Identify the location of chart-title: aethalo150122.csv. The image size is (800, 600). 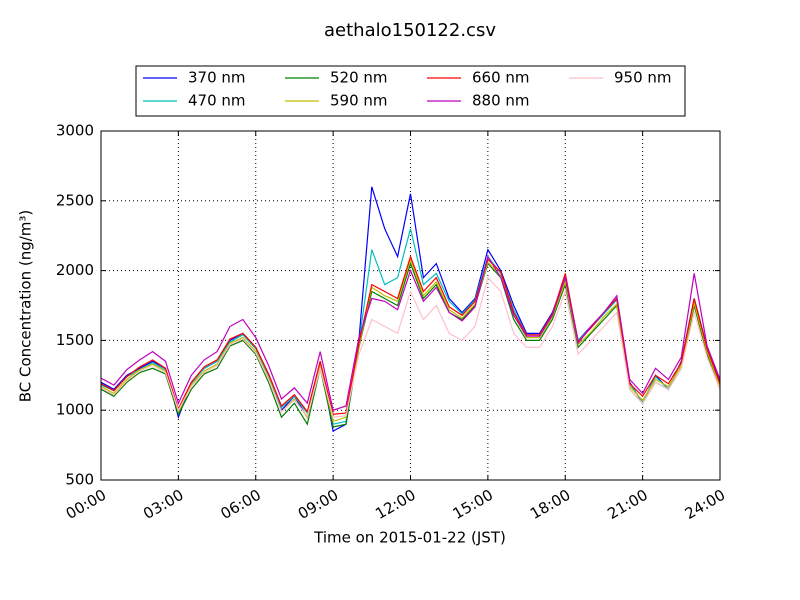
(410, 30).